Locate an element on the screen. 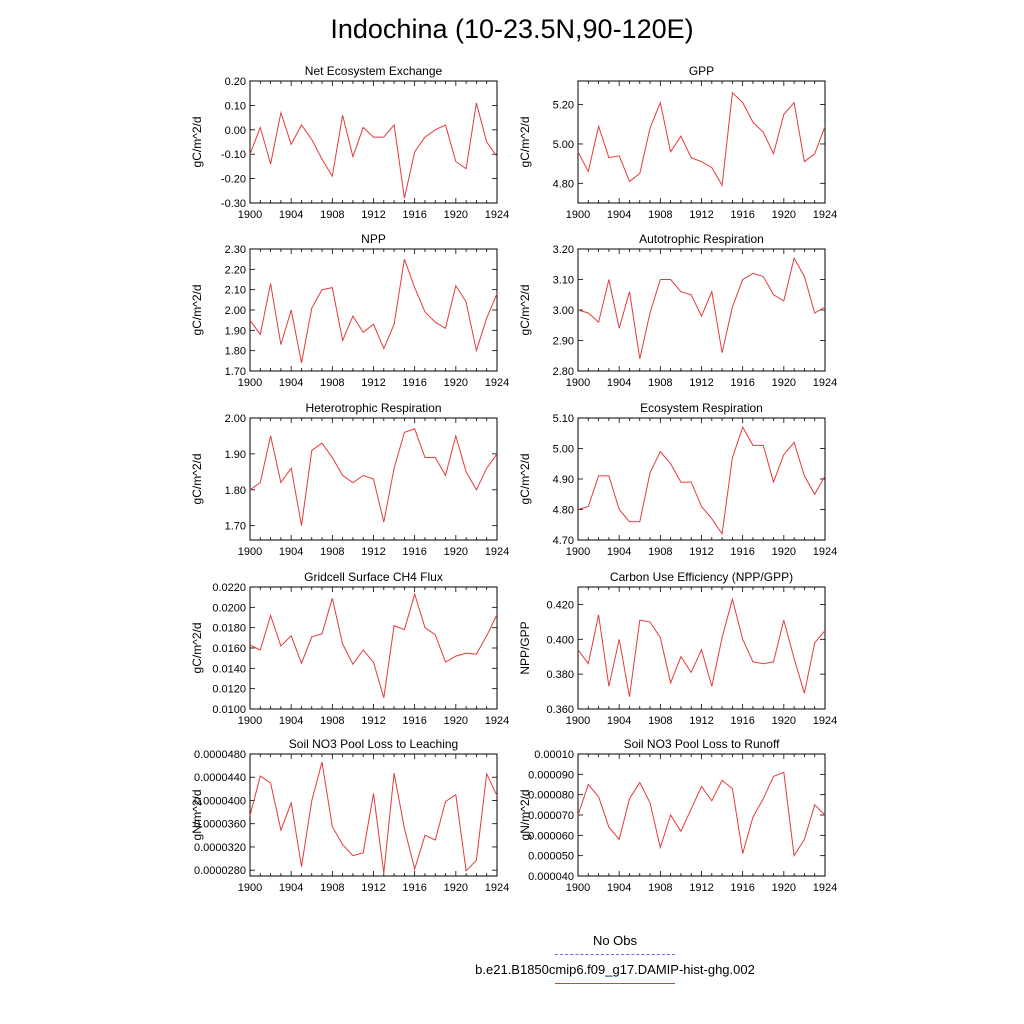  panel-2-ylabel: gC/m^2/d is located at coordinates (525, 142).